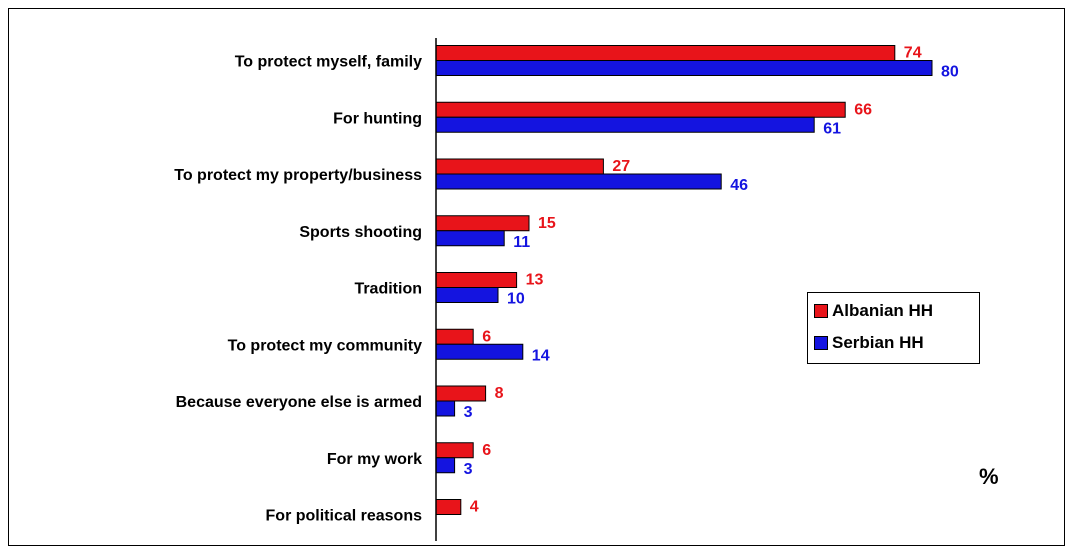  Describe the element at coordinates (461, 393) in the screenshot. I see `bar-albanian-hh-because-everyone-else-is-armed` at that location.